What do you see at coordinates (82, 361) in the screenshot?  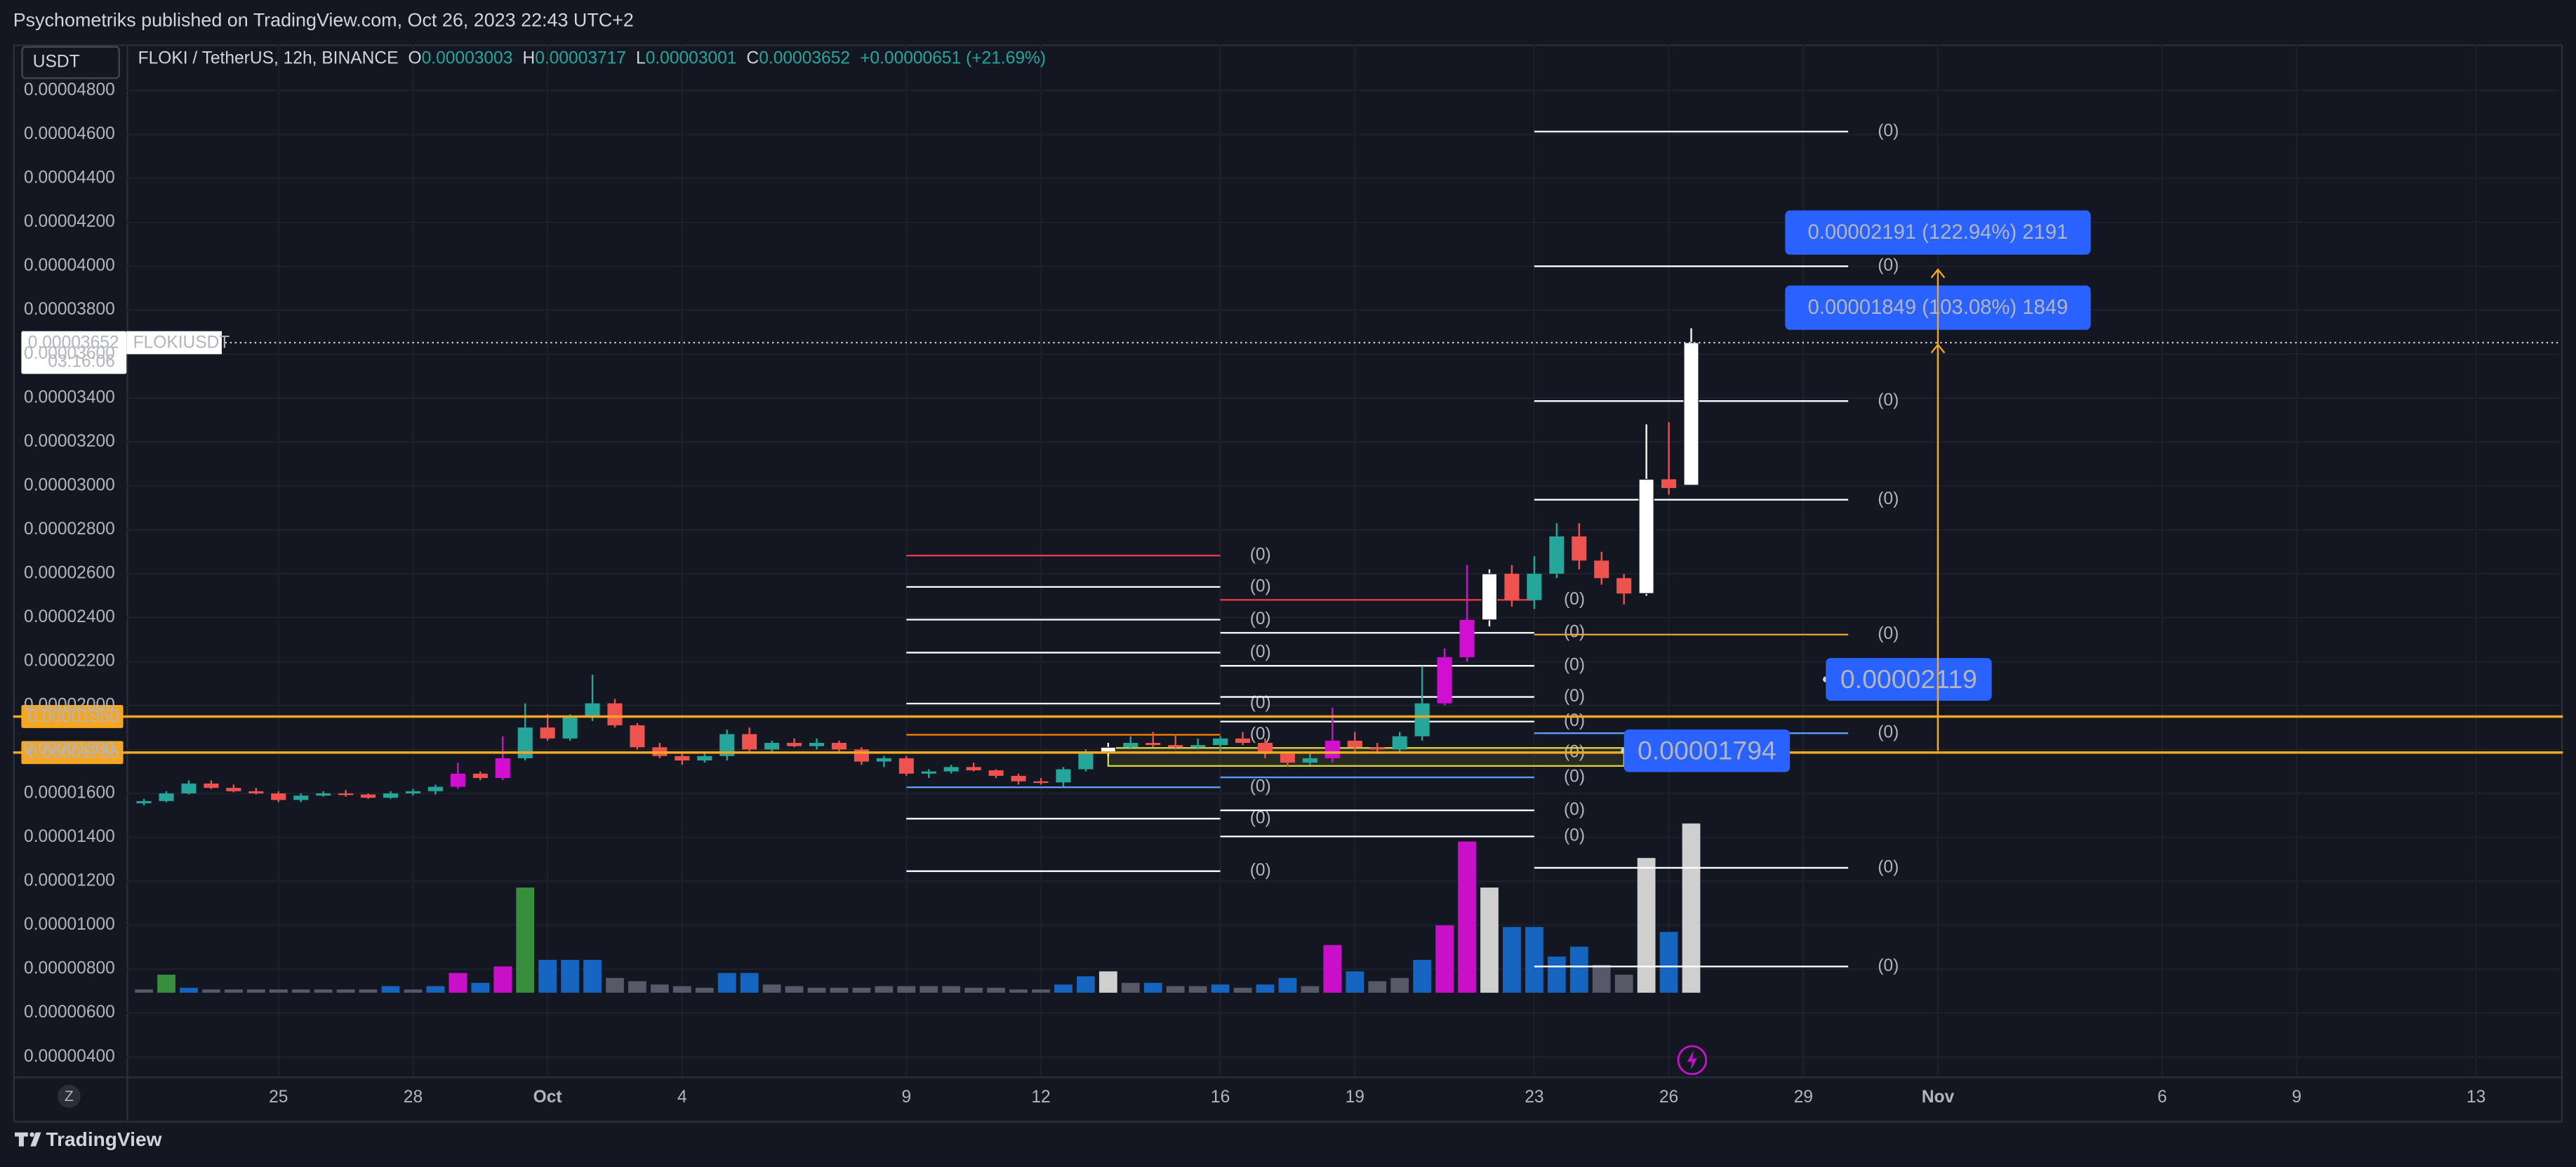 I see `countdown: 03:16:06` at bounding box center [82, 361].